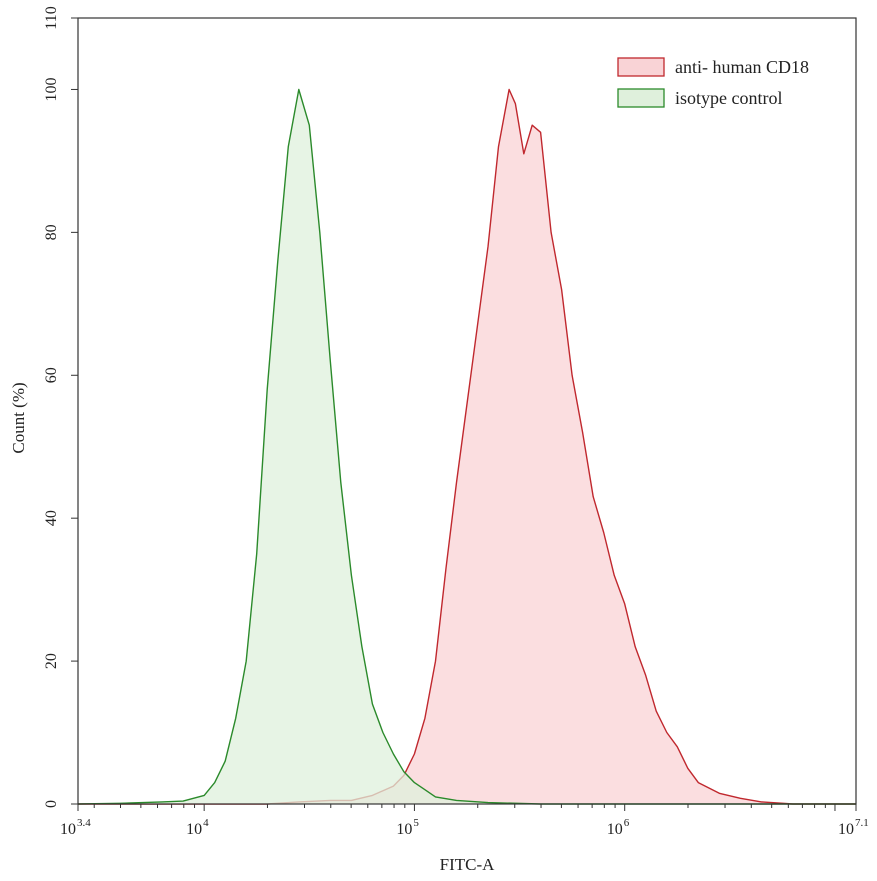  I want to click on y-tick-label: 60, so click(51, 375).